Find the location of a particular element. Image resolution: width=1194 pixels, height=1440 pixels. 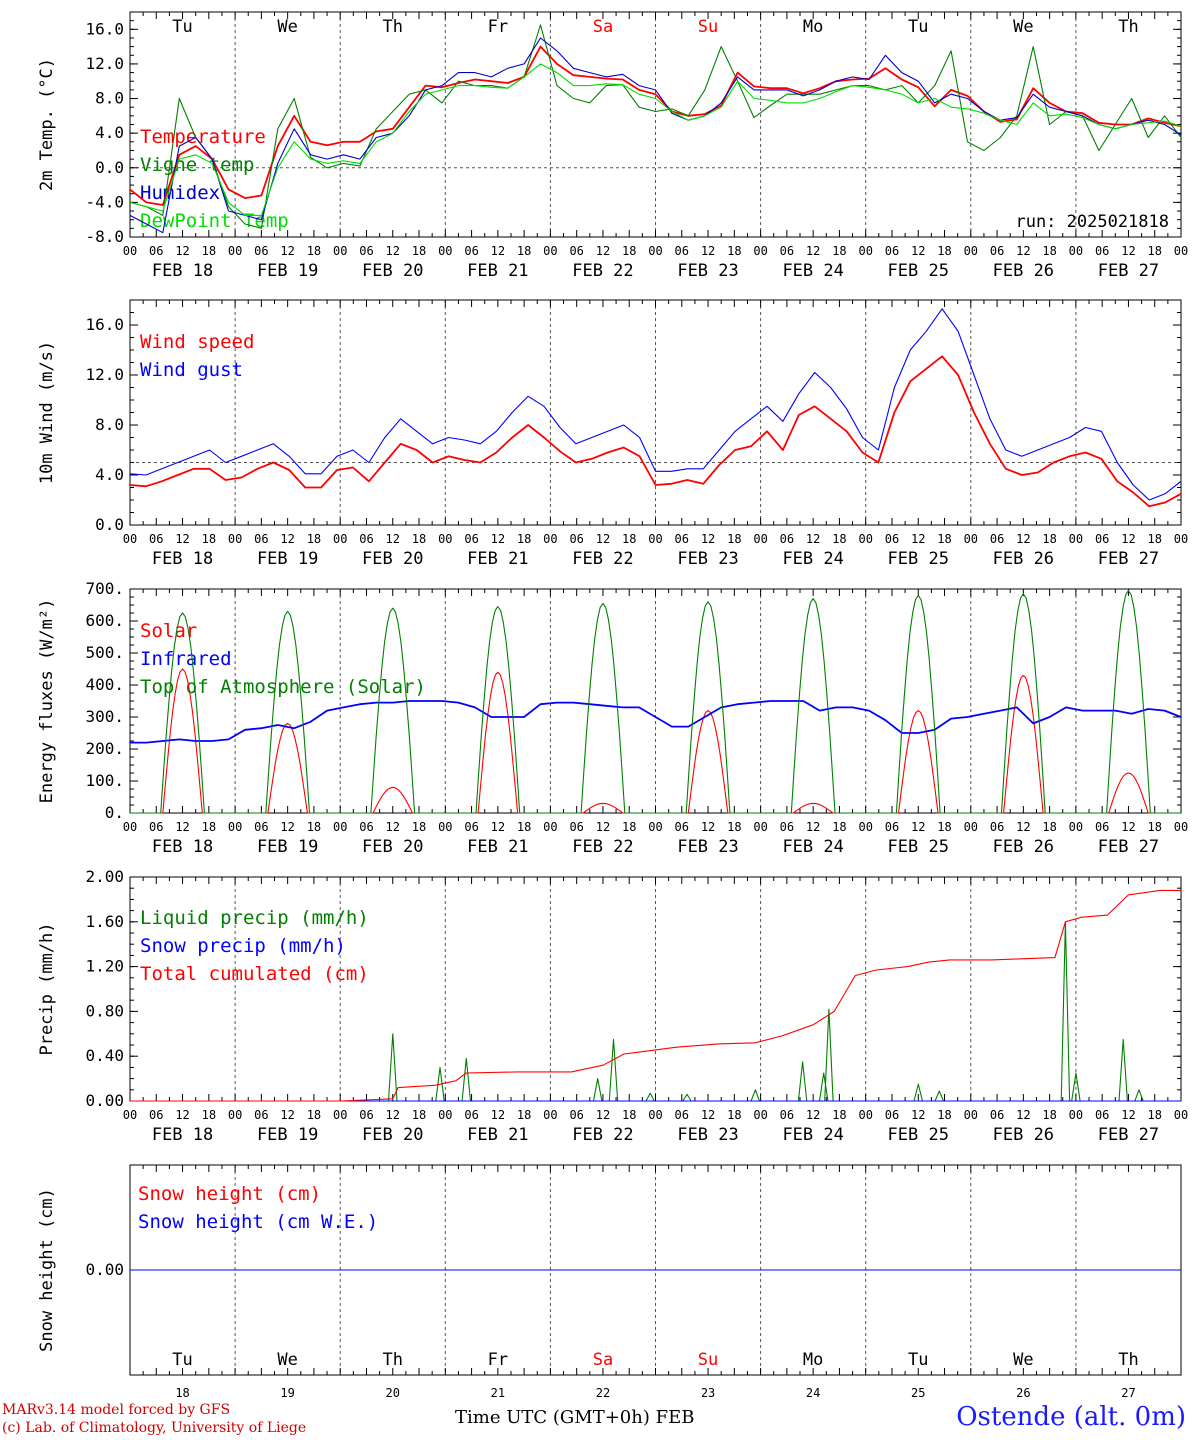

legend-entry: Infrared is located at coordinates (186, 659).